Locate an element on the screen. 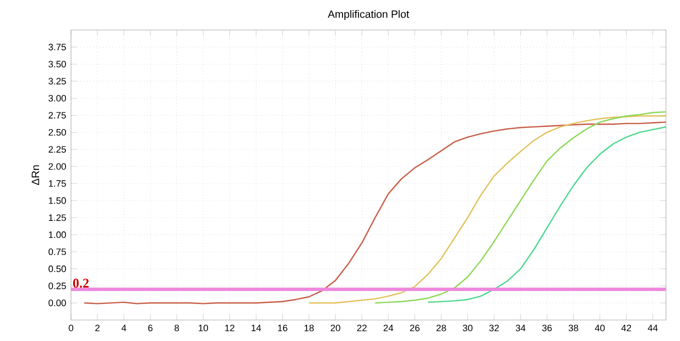 The height and width of the screenshot is (341, 680). x-tick-label: 44 is located at coordinates (653, 328).